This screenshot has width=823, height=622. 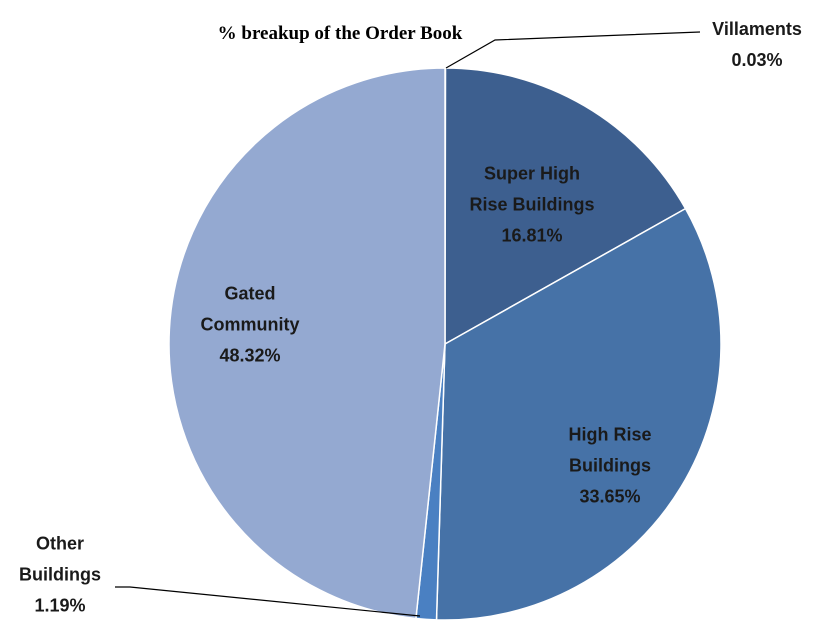 I want to click on data-label: High Rise Buildings 33.65%, so click(x=610, y=466).